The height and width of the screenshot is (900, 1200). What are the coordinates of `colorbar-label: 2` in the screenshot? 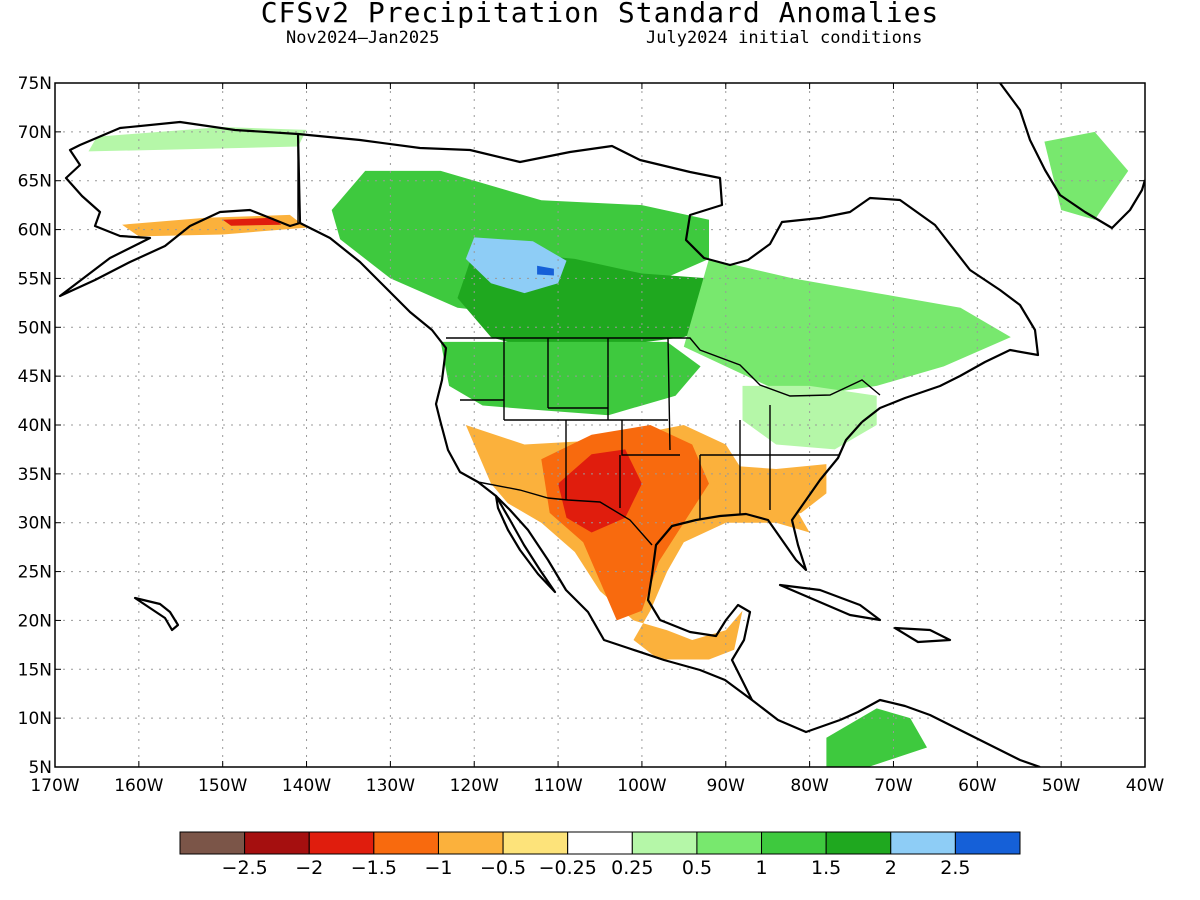 It's located at (891, 868).